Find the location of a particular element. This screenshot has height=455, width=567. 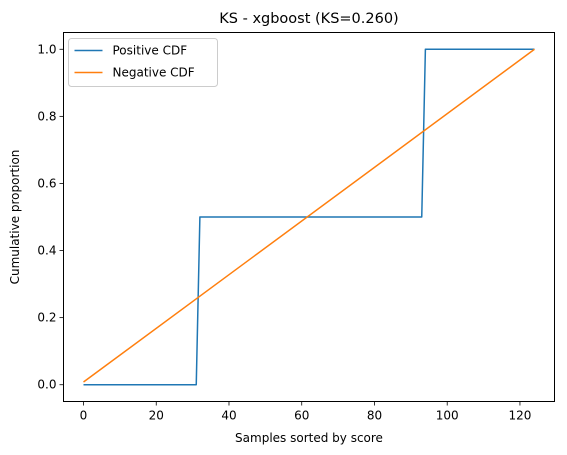

legend-label-2: Negative CDF is located at coordinates (154, 73).